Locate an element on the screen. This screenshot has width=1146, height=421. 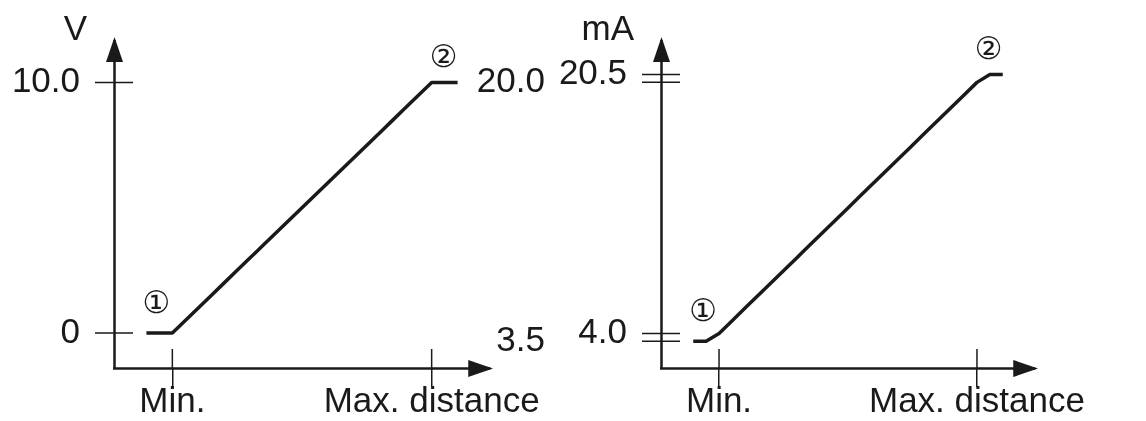
y-axis-title: V is located at coordinates (75, 27).